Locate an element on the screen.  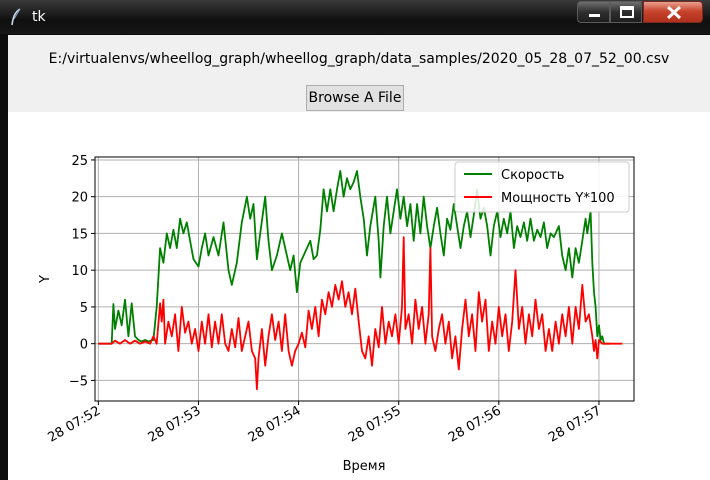
legend-label-power: Мощность Y*100 is located at coordinates (558, 198).